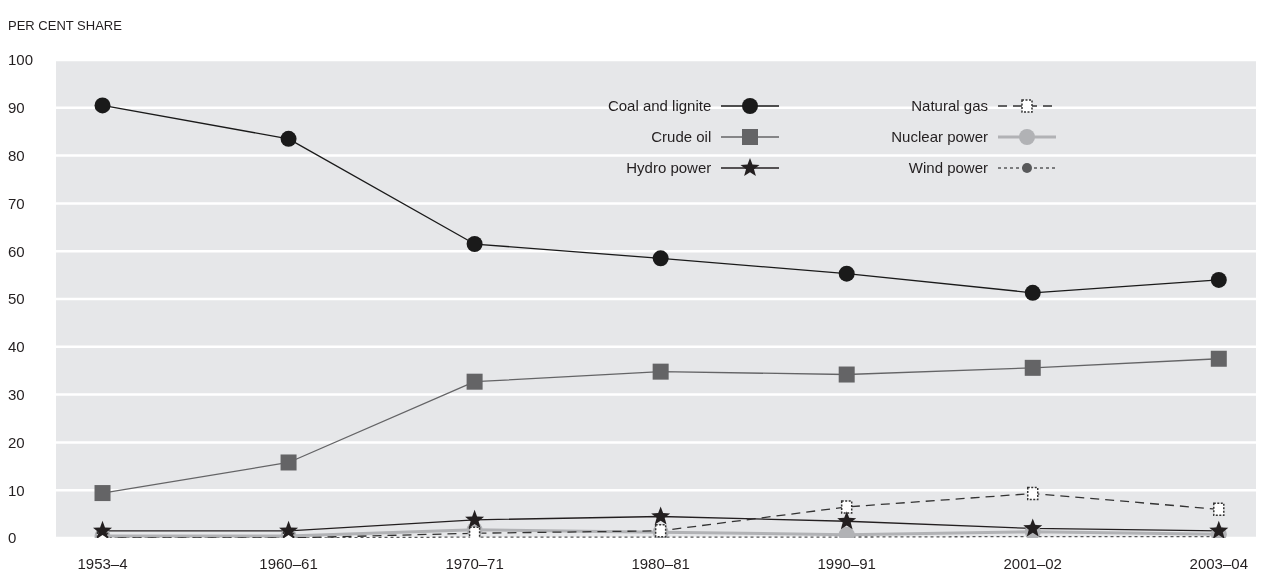 The width and height of the screenshot is (1263, 585). What do you see at coordinates (16, 490) in the screenshot?
I see `y-tick-label: 10` at bounding box center [16, 490].